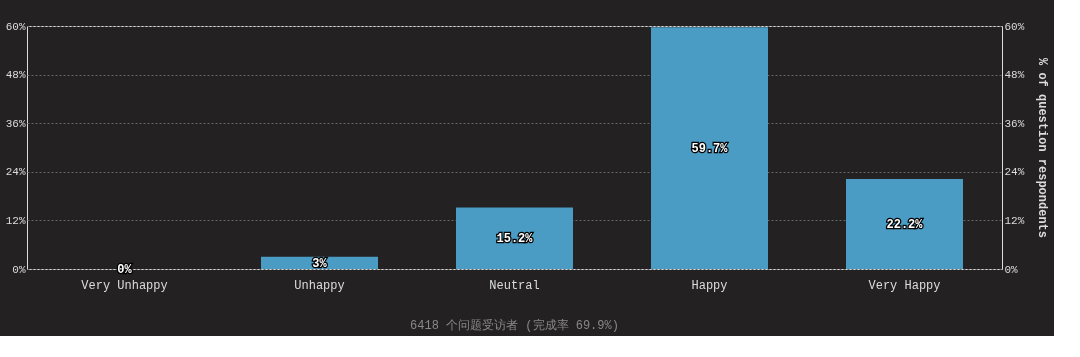 The width and height of the screenshot is (1080, 357). Describe the element at coordinates (514, 285) in the screenshot. I see `x-tick-label: Neutral` at that location.